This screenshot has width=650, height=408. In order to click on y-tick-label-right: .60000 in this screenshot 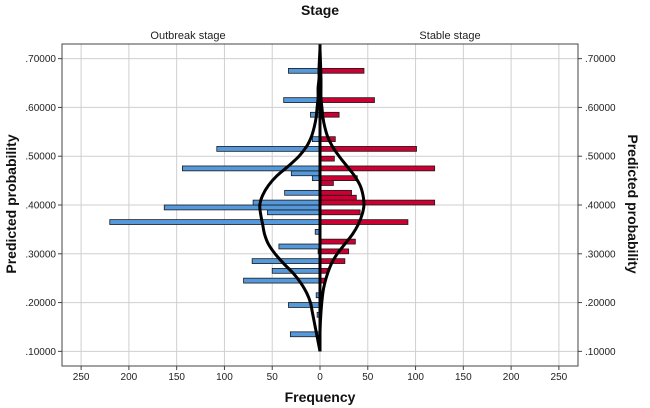, I will do `click(600, 108)`.